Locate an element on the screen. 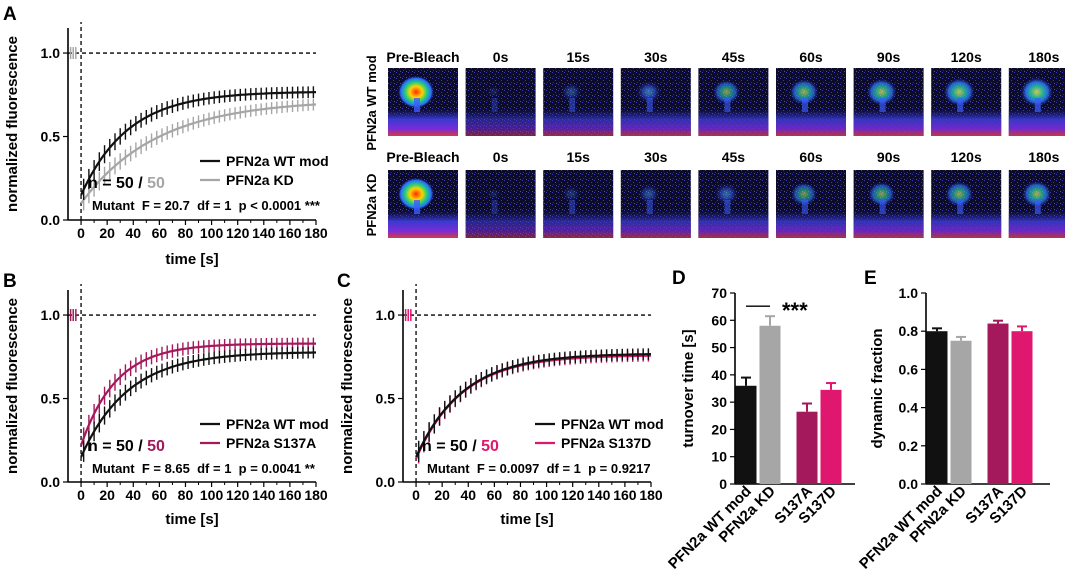 This screenshot has width=1065, height=588. y-tick-label: 60 is located at coordinates (719, 320).